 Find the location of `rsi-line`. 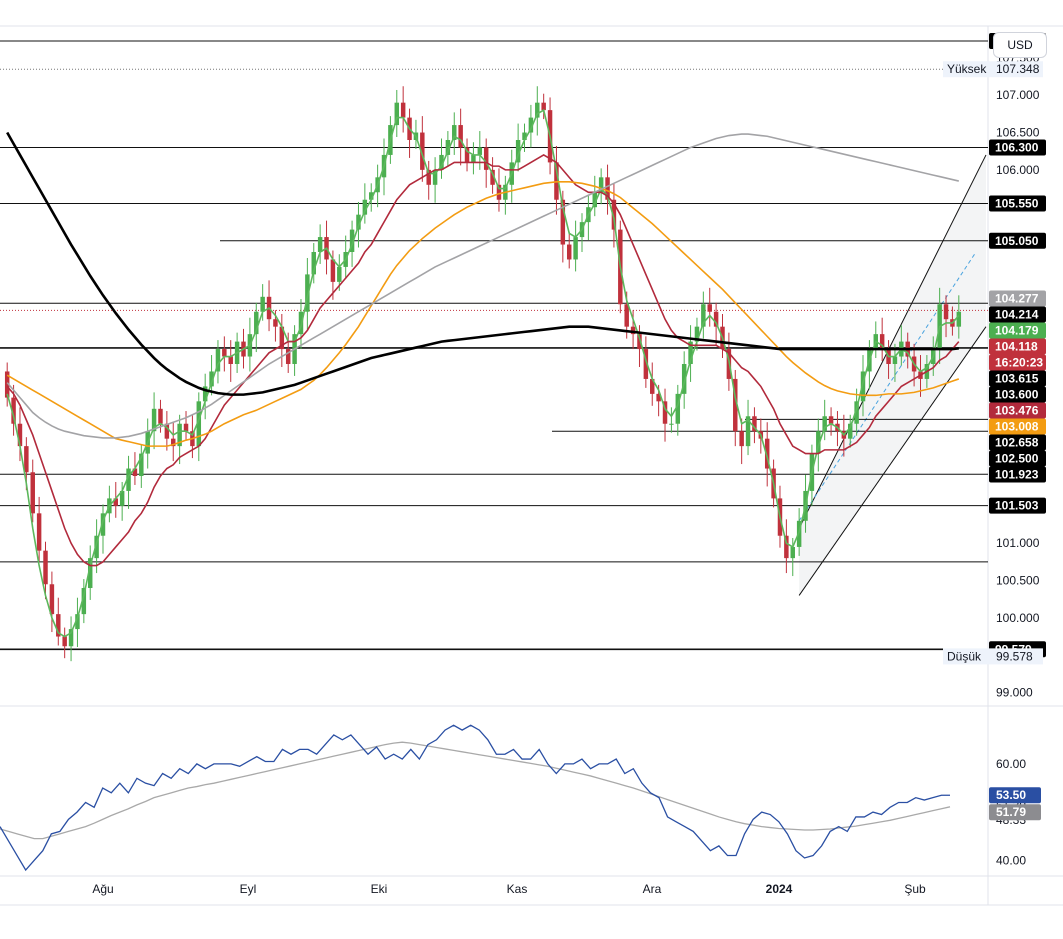

rsi-line is located at coordinates (475, 798).